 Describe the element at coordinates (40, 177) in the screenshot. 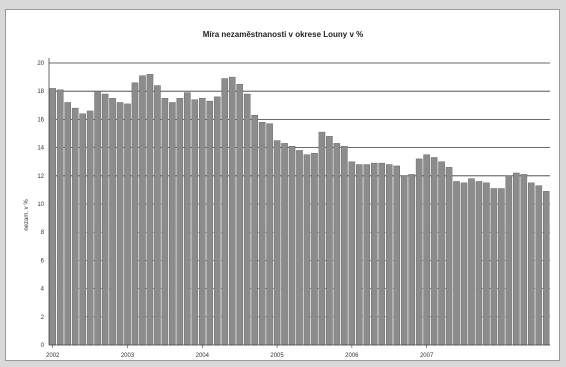

I see `y-tick-label: 12` at that location.